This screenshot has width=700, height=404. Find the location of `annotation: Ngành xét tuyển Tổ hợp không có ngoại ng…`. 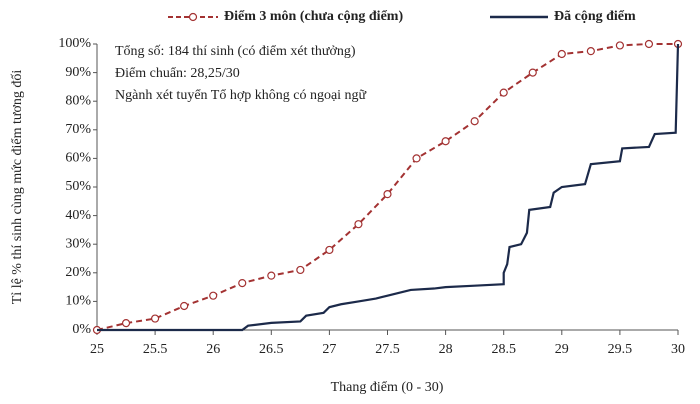

annotation: Ngành xét tuyển Tổ hợp không có ngoại ng… is located at coordinates (241, 95).